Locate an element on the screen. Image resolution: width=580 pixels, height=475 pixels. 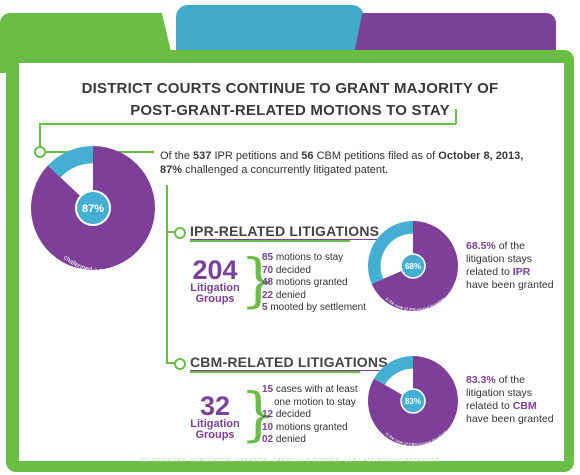
ipr-brace: } is located at coordinates (258, 280).